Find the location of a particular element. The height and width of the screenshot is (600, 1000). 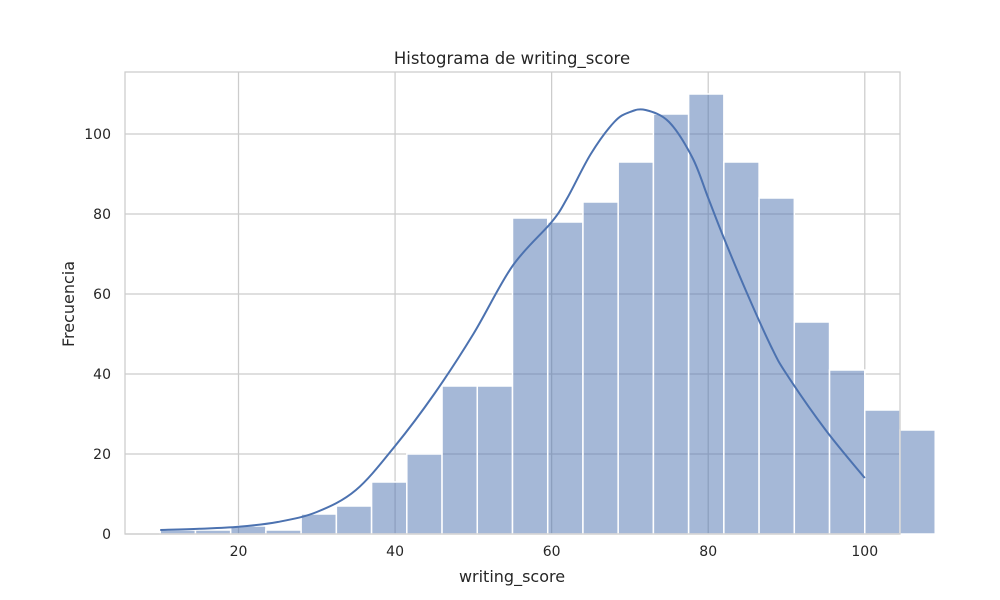

chart-title: Histograma de writing_score is located at coordinates (512, 59).